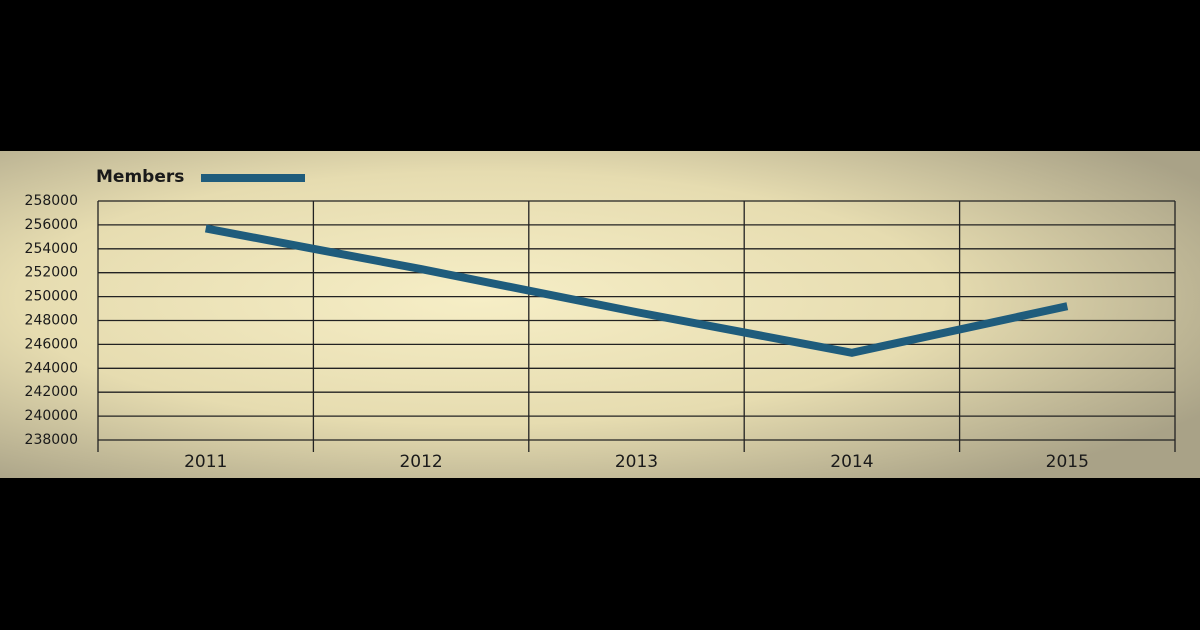 This screenshot has height=630, width=1200. What do you see at coordinates (51, 368) in the screenshot?
I see `y-tick-label: 244000` at bounding box center [51, 368].